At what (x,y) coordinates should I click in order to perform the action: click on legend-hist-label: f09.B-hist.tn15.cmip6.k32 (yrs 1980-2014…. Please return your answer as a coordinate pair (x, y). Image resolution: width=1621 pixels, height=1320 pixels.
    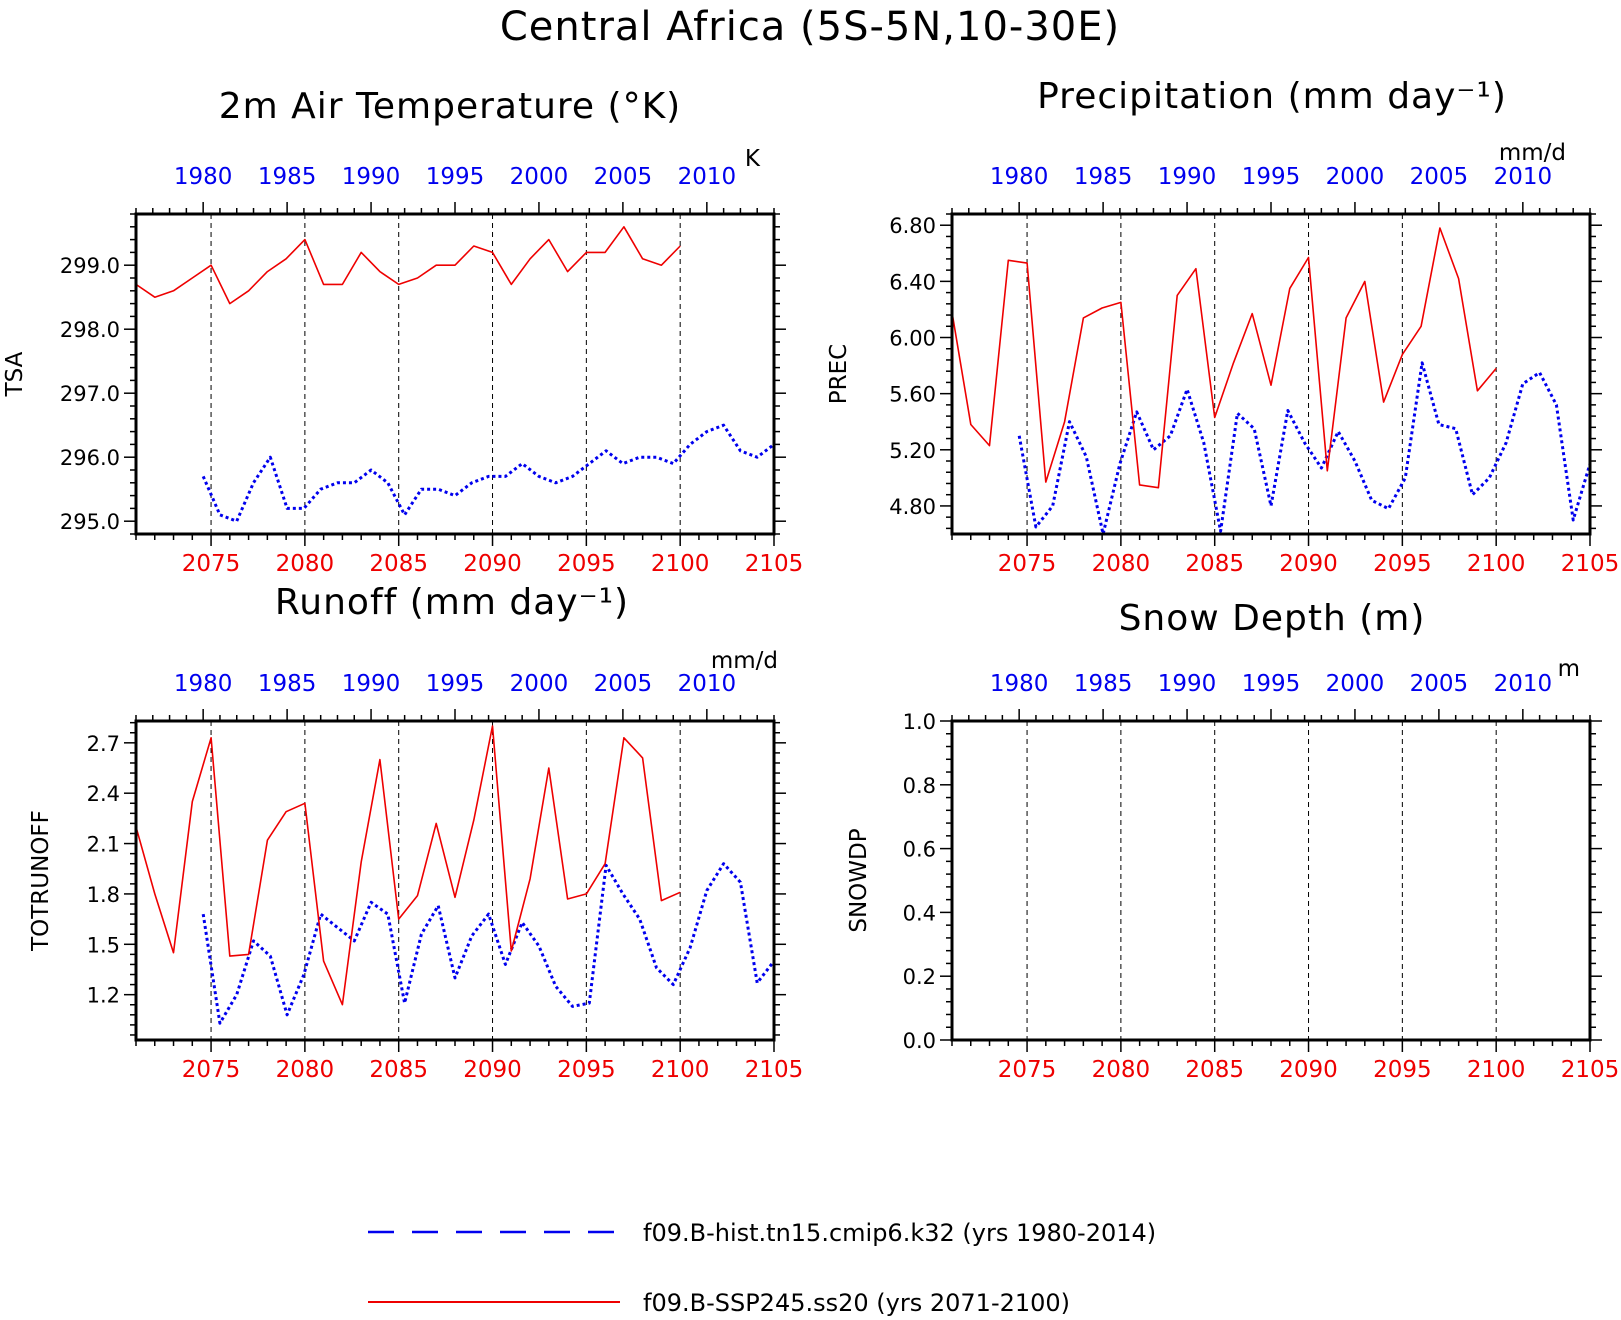
    Looking at the image, I should click on (899, 1233).